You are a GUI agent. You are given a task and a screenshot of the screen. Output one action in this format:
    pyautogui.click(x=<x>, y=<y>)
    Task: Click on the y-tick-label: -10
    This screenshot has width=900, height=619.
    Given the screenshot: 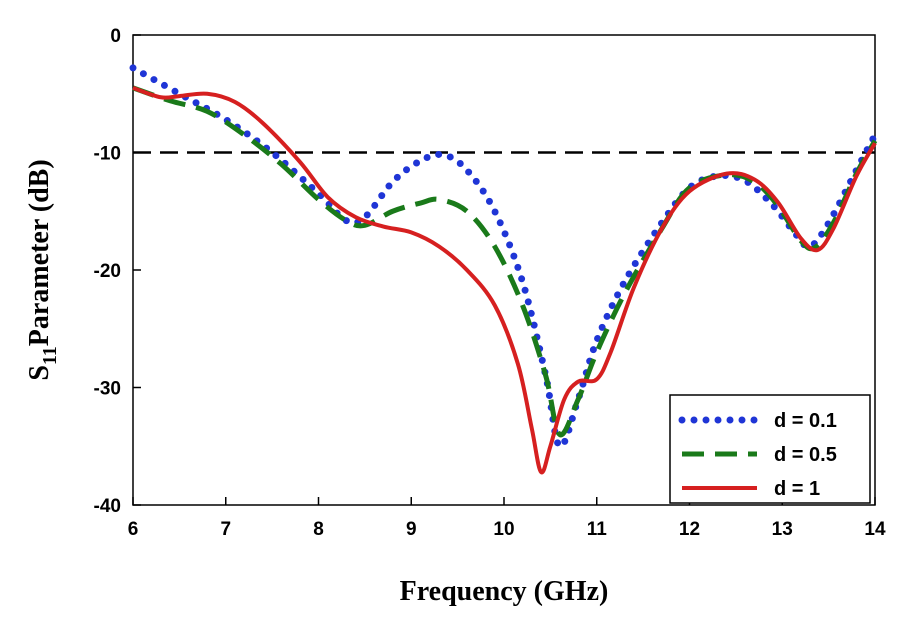 What is the action you would take?
    pyautogui.click(x=107, y=154)
    